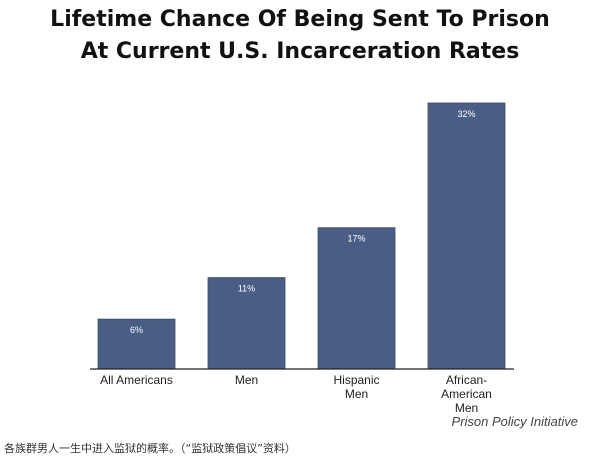 This screenshot has width=600, height=466. What do you see at coordinates (300, 51) in the screenshot?
I see `chart-title-line-2: At Current U.S. Incarceration Rates` at bounding box center [300, 51].